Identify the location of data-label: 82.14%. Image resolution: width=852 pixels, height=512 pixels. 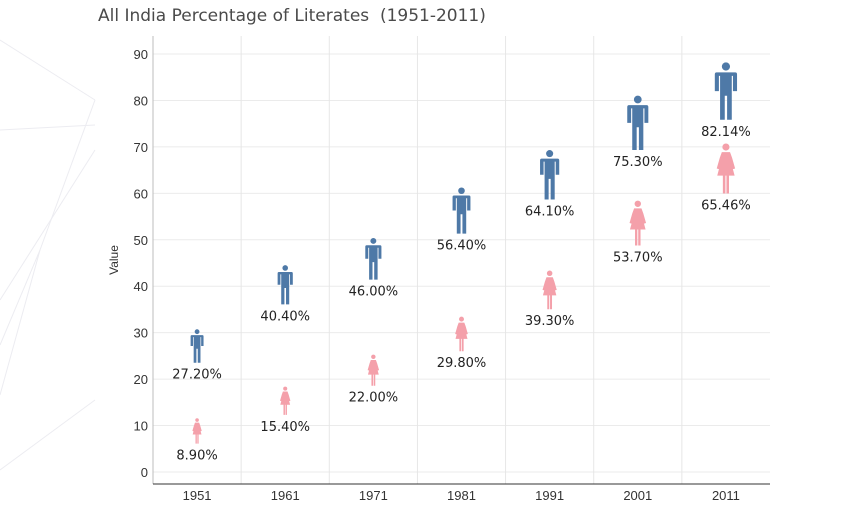
(726, 132).